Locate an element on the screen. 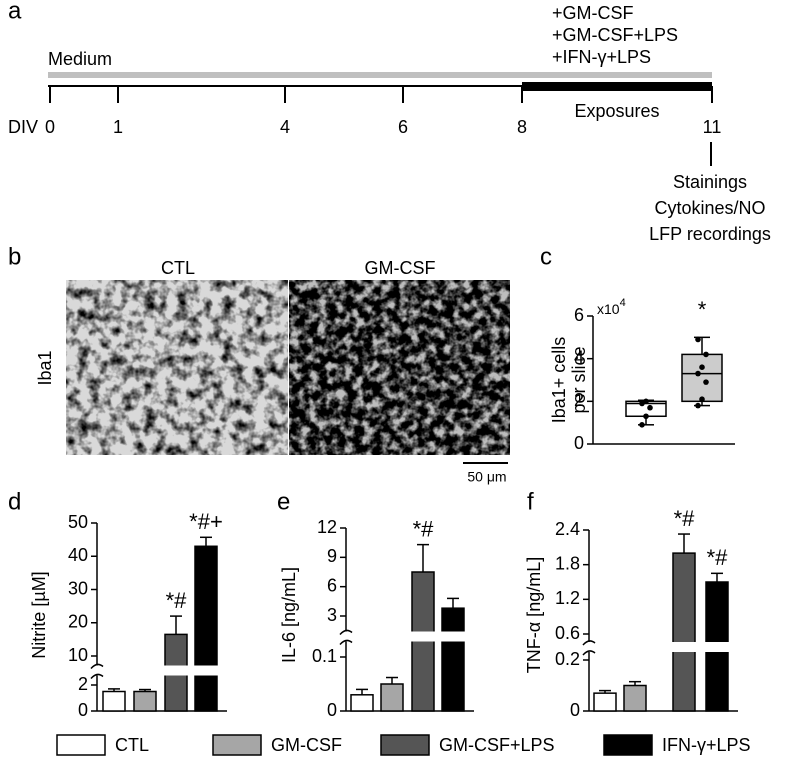 The image size is (787, 760). axis-label: DIV is located at coordinates (23, 127).